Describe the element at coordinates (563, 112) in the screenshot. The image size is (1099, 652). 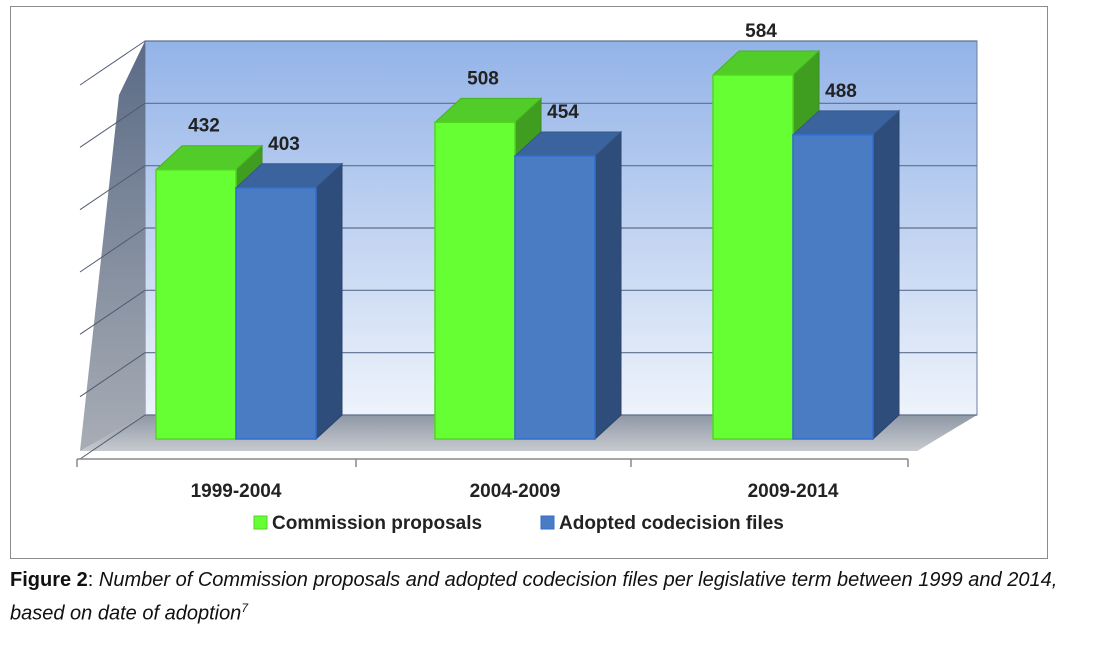
I see `data-label: 454` at that location.